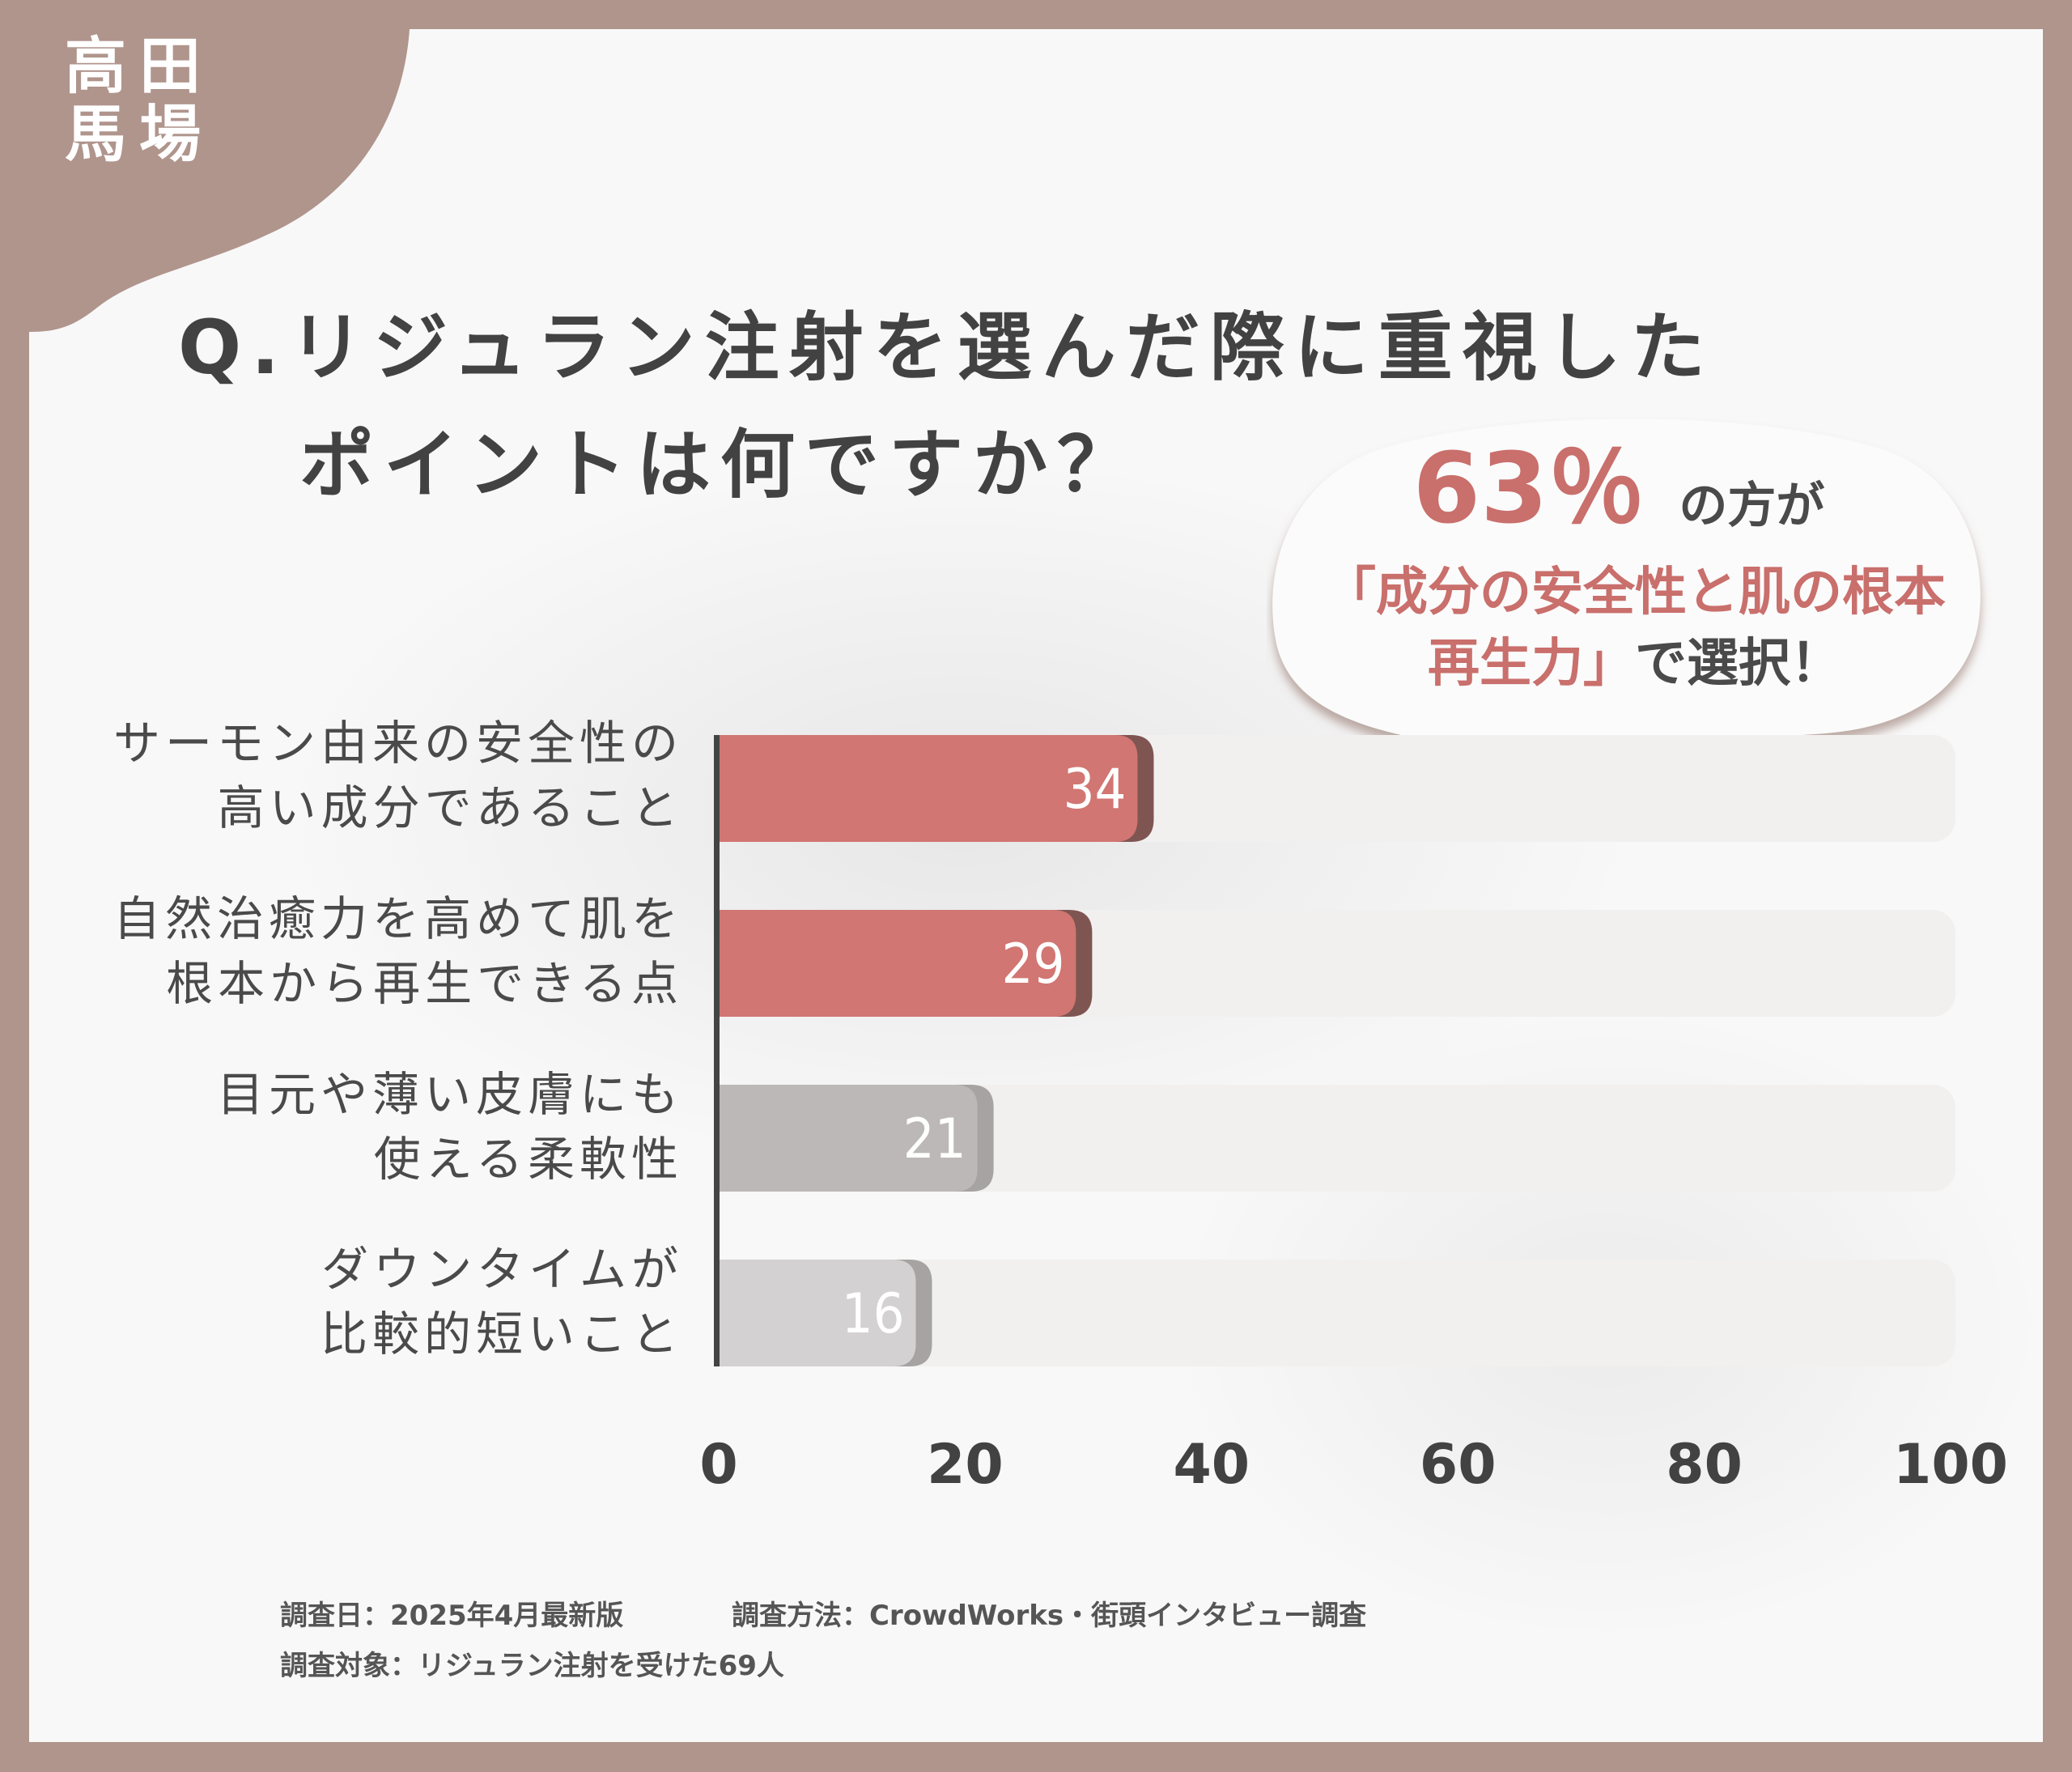  I want to click on callout-line3-highlight: 再生力」, so click(1531, 664).